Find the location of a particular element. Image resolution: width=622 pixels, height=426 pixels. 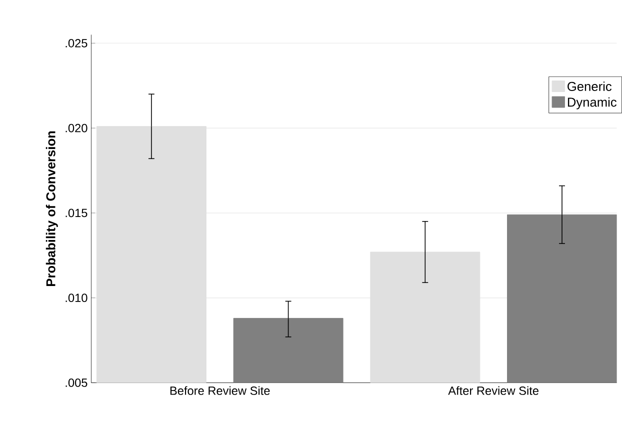

legend-label: Dynamic is located at coordinates (592, 103).